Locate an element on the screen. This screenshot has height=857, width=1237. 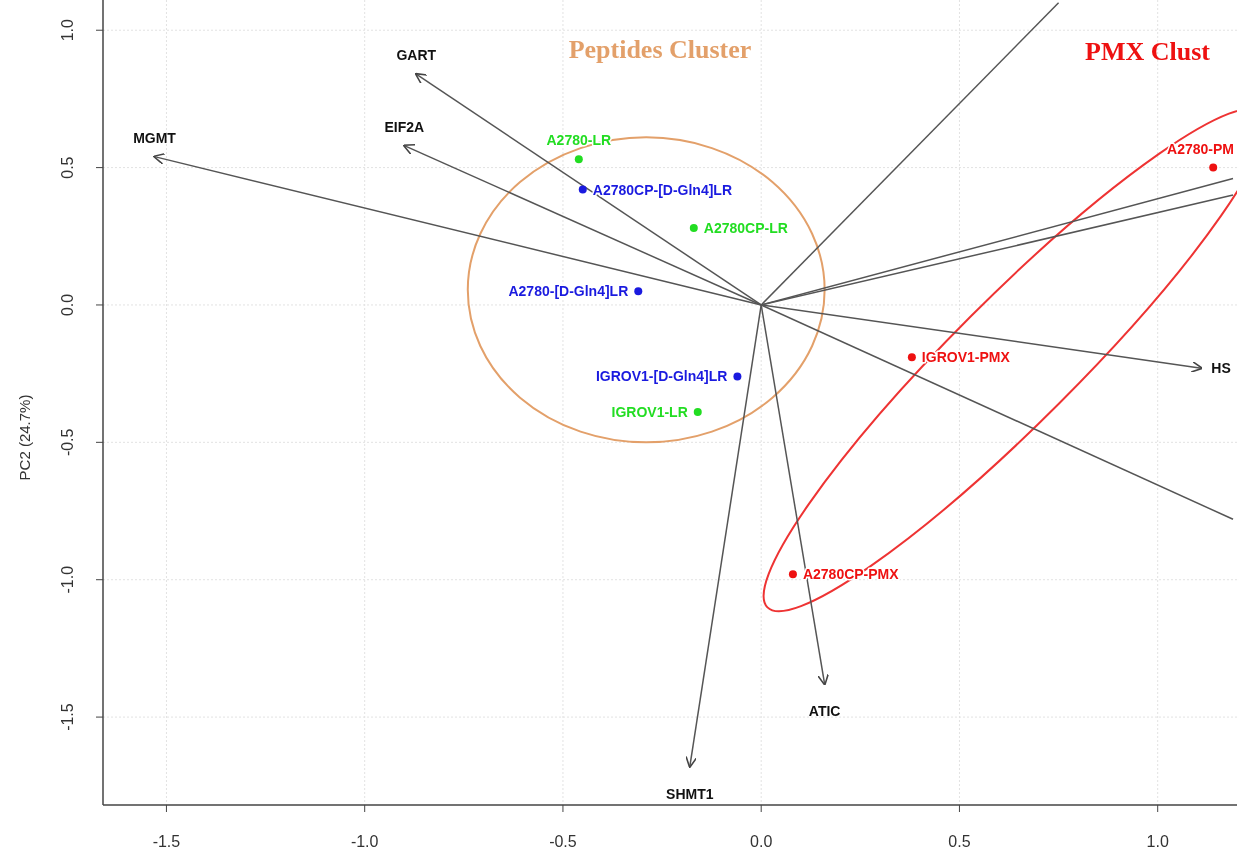
y-tick-label: 0.0 is located at coordinates (67, 305).